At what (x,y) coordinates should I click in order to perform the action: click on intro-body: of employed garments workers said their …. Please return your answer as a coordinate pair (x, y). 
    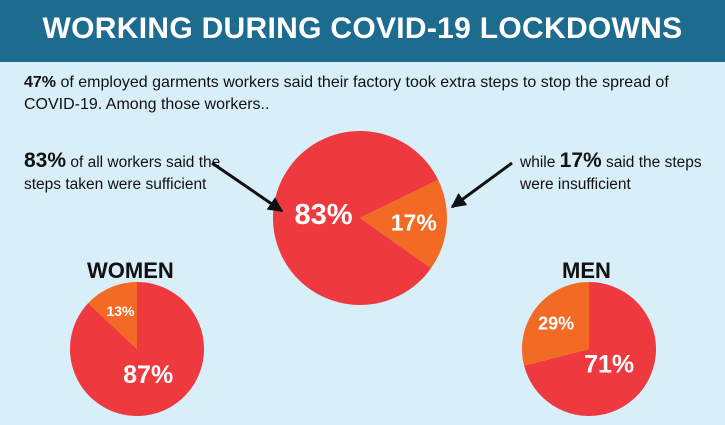
    Looking at the image, I should click on (346, 93).